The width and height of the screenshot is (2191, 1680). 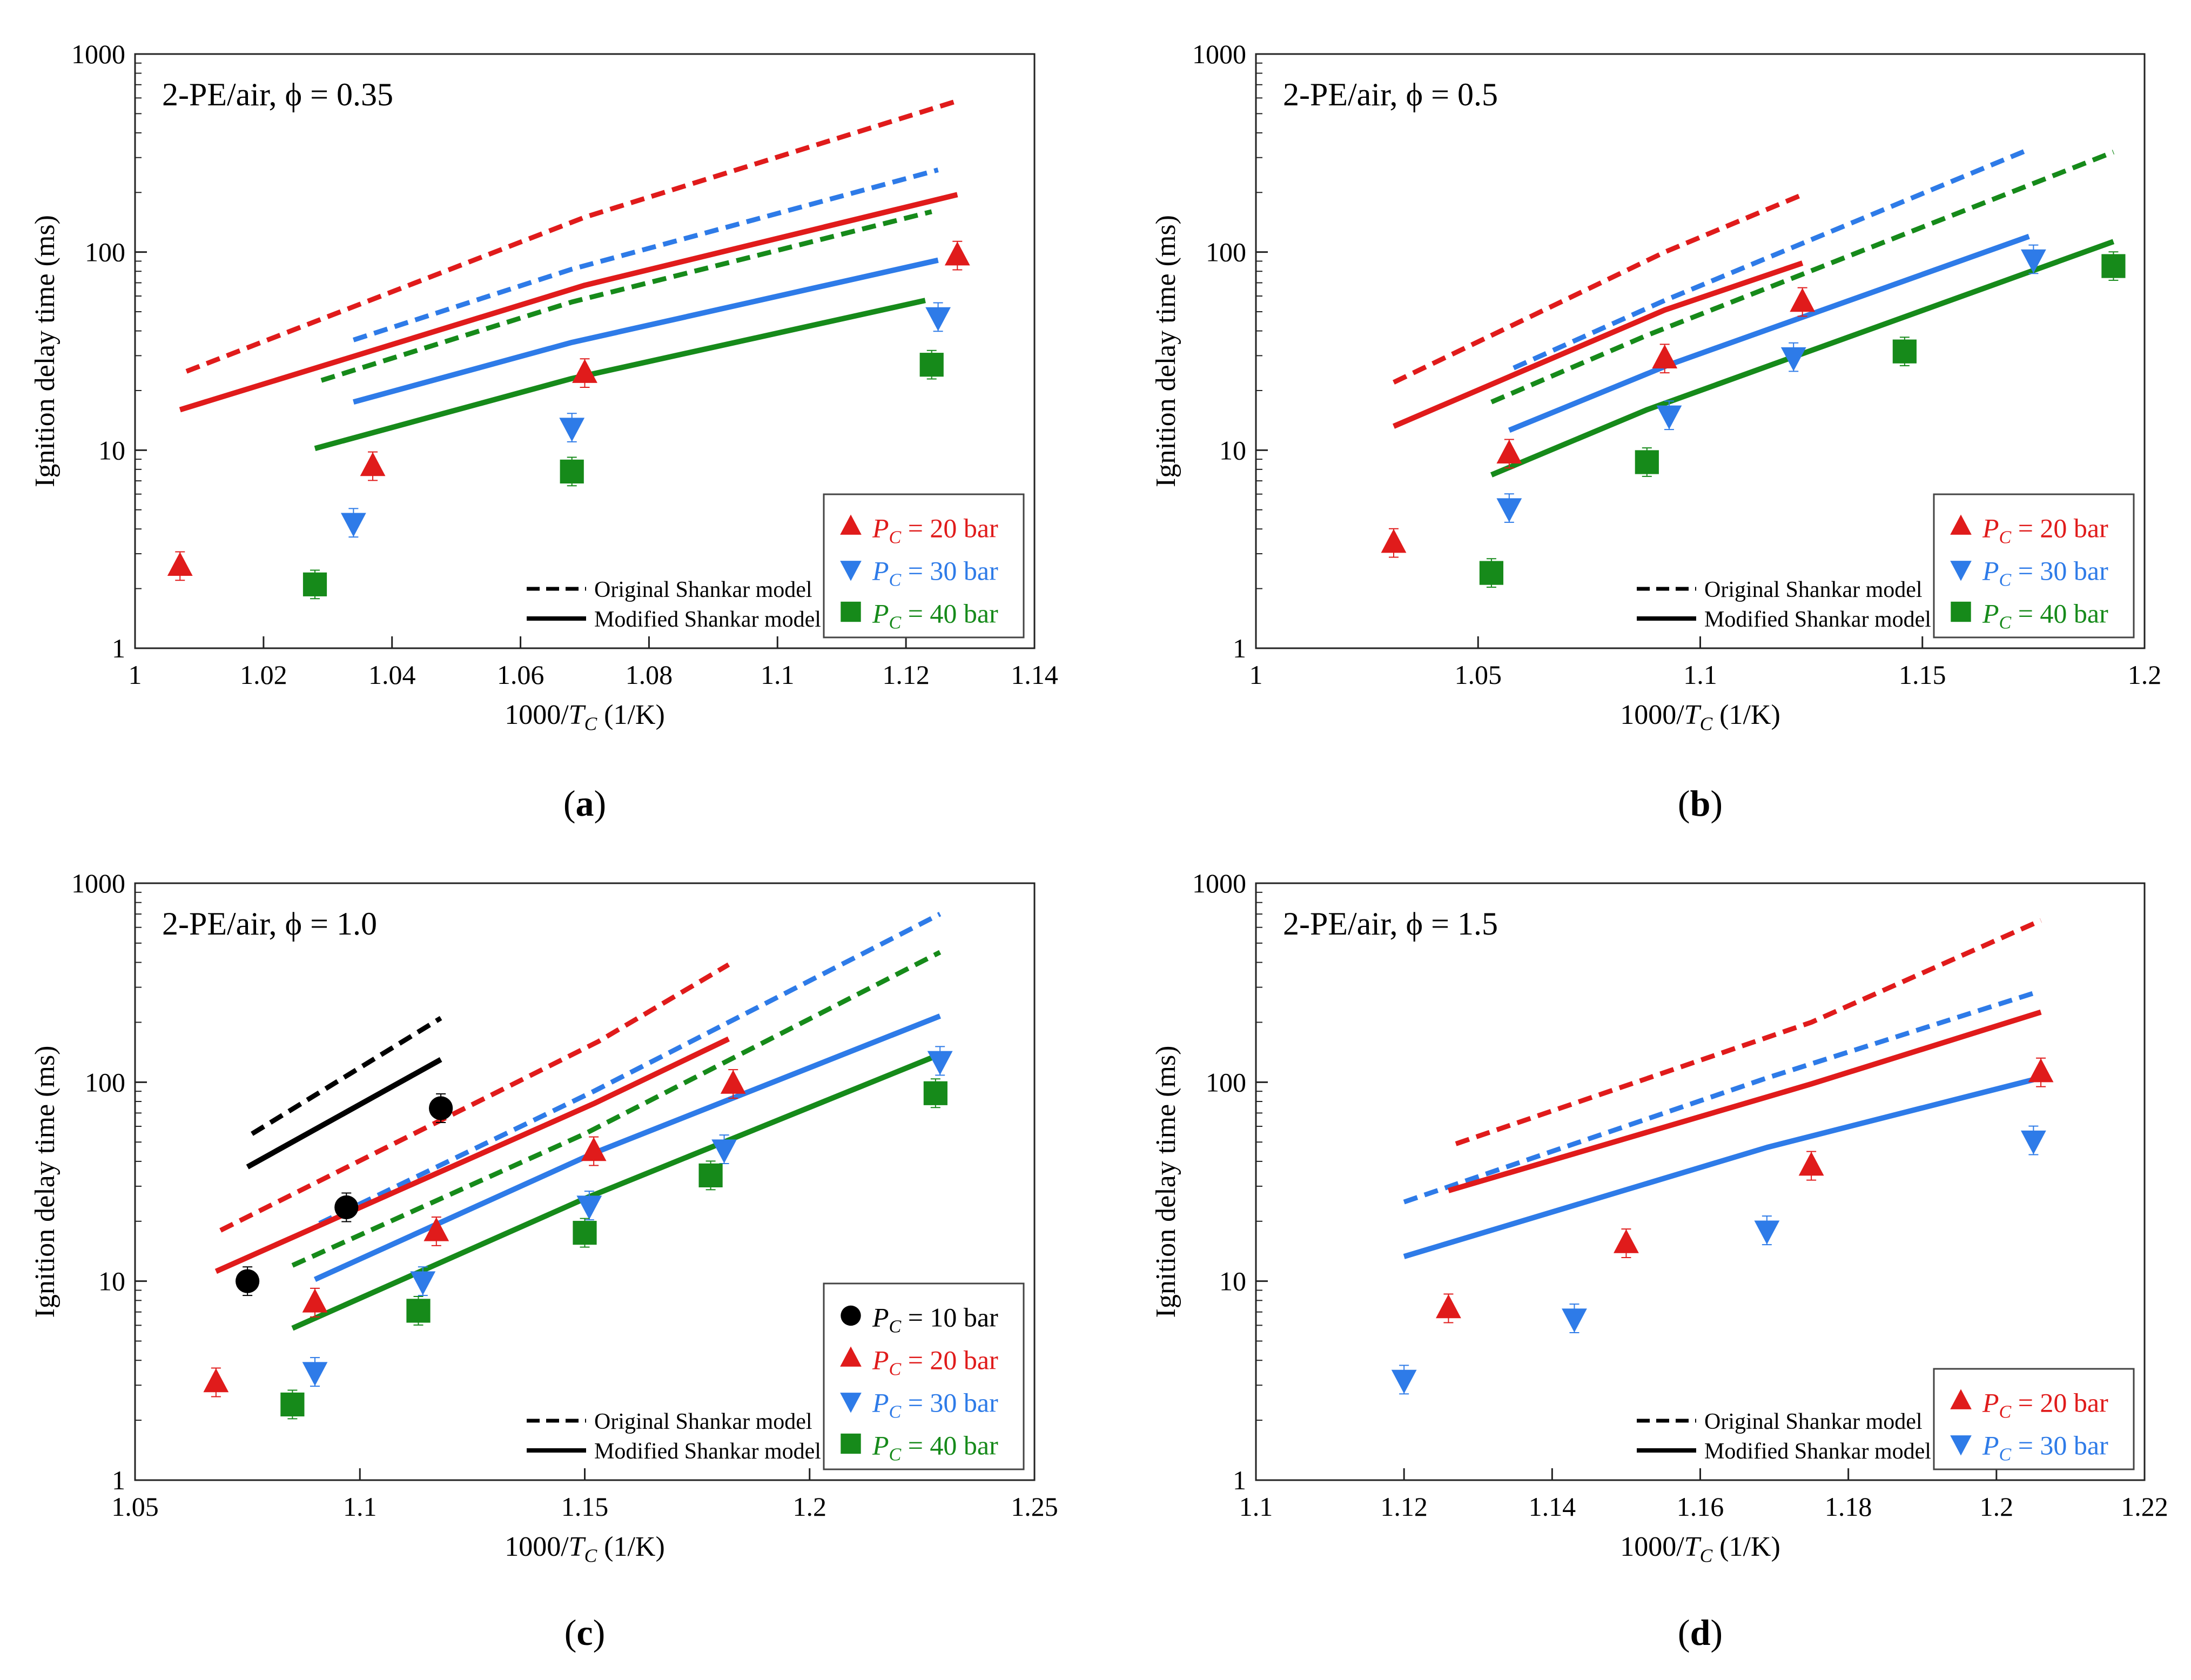 I want to click on model-line-modified-p10, so click(x=344, y=1114).